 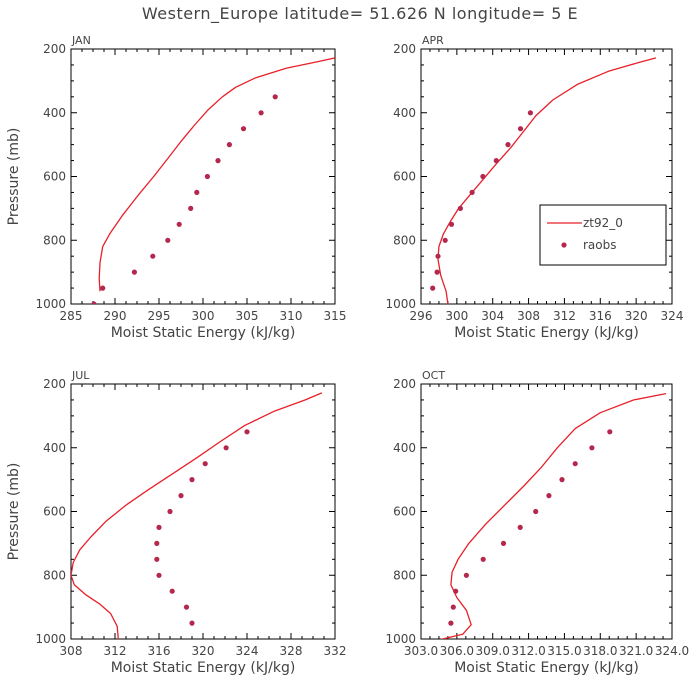 I want to click on x-tick-label: 305, so click(x=247, y=316).